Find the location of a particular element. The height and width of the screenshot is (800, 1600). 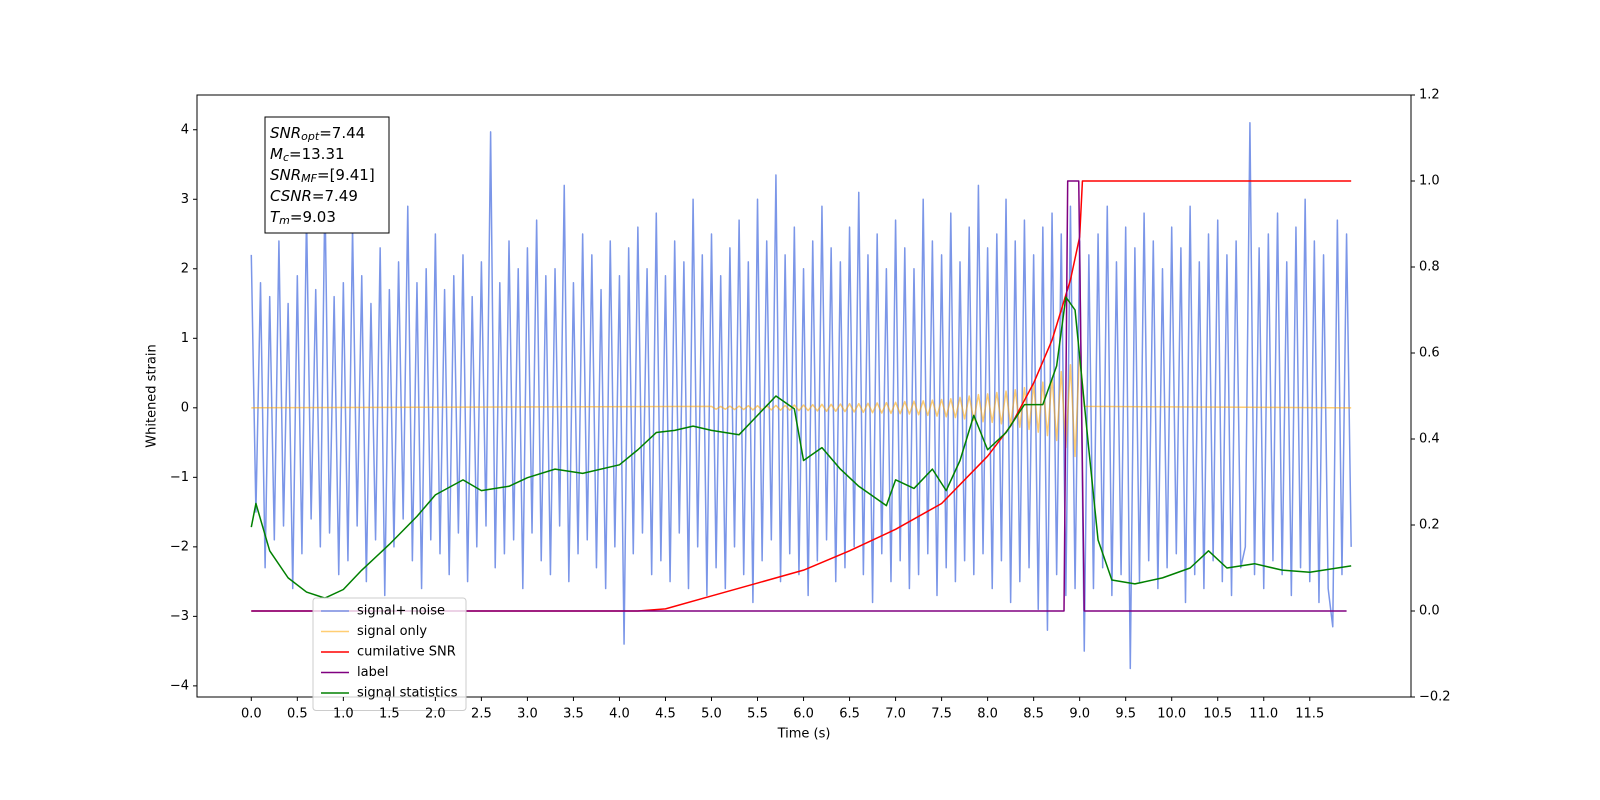

legend-frame is located at coordinates (389, 654).